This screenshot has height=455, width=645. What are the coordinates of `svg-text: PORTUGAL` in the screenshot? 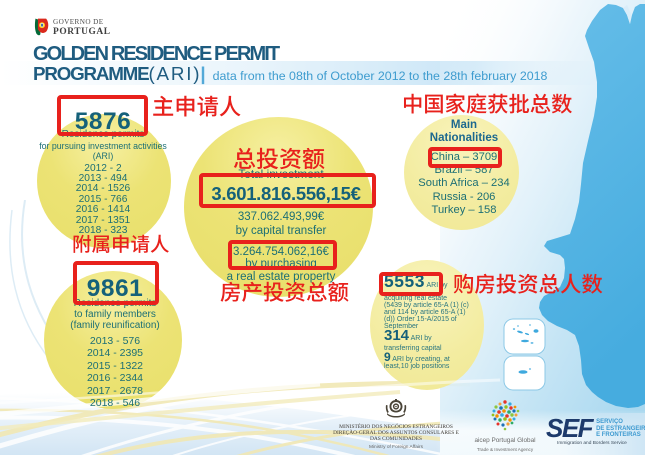 It's located at (82, 32).